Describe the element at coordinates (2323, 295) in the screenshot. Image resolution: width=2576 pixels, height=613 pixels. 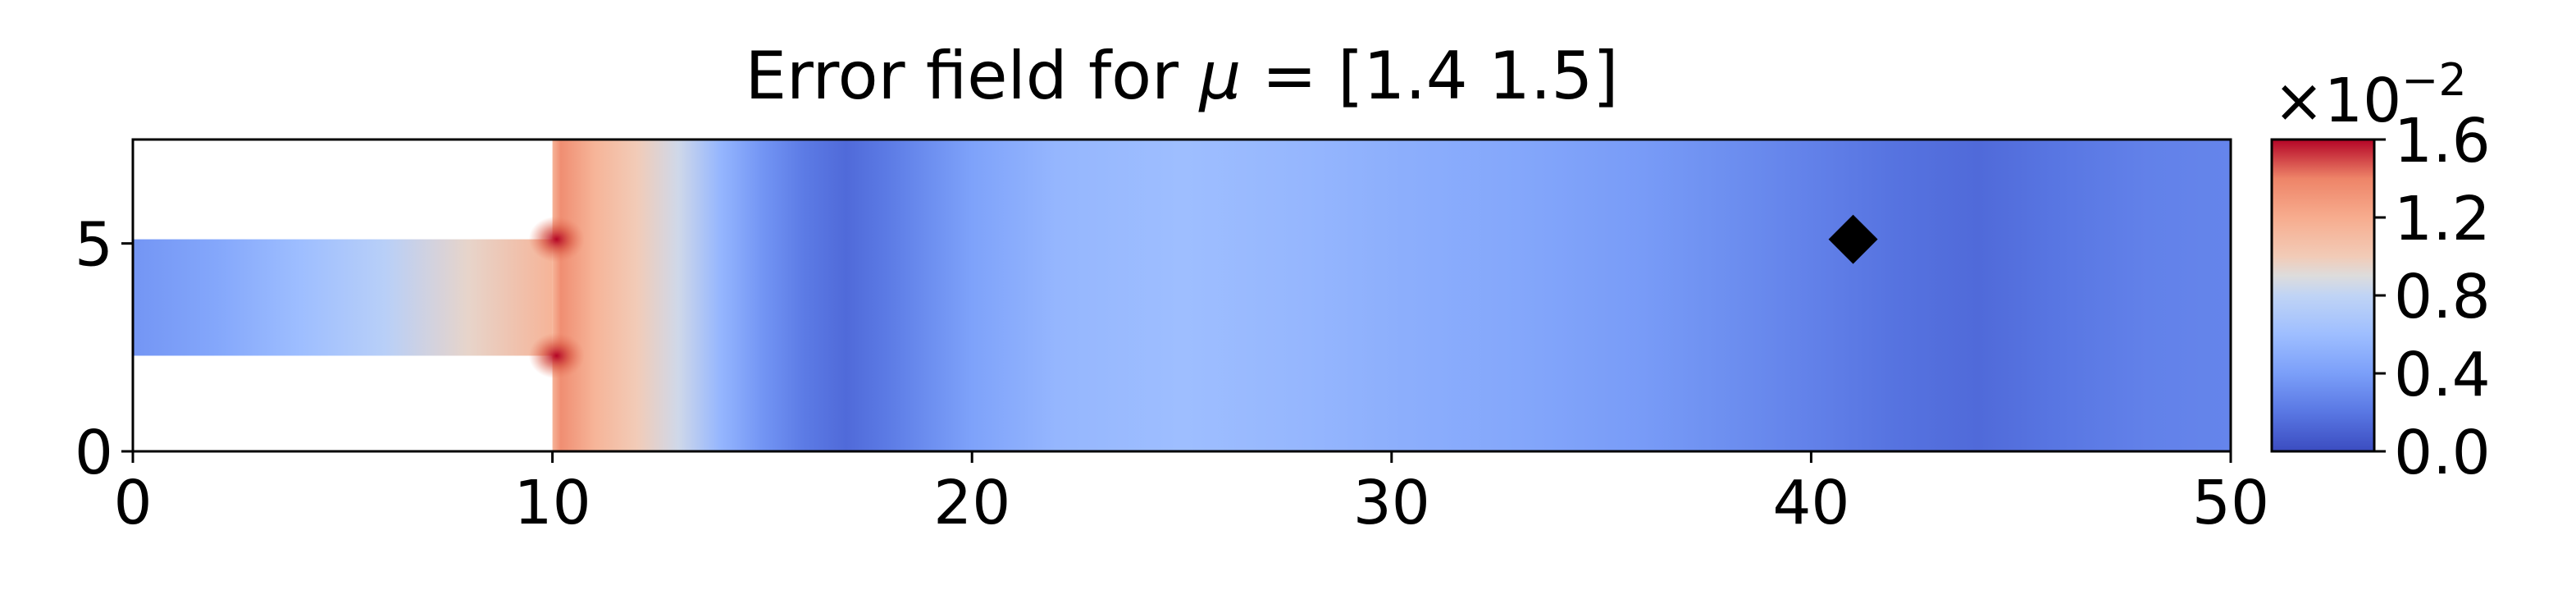
I see `colorbar-gradient` at that location.